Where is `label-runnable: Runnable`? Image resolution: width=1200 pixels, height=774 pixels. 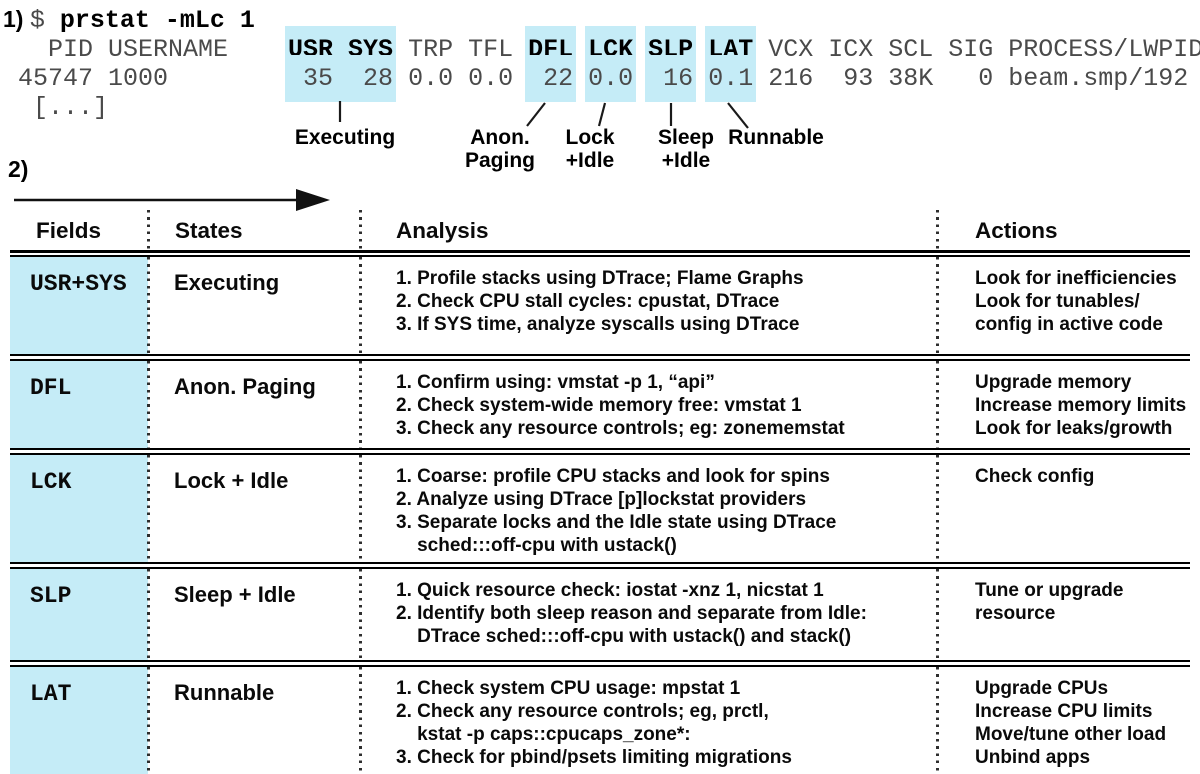 label-runnable: Runnable is located at coordinates (776, 137).